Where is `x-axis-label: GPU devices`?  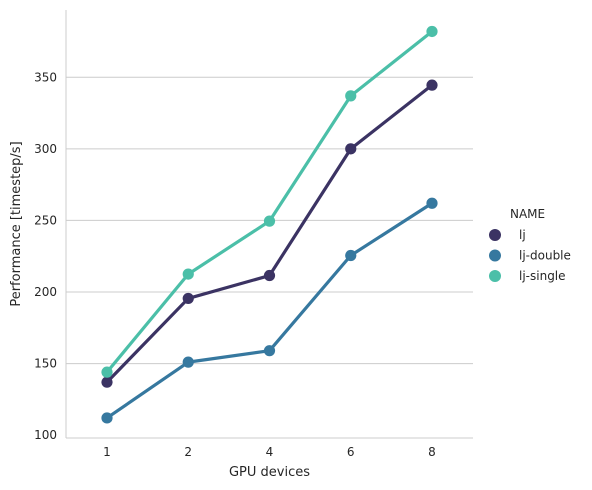 x-axis-label: GPU devices is located at coordinates (269, 472).